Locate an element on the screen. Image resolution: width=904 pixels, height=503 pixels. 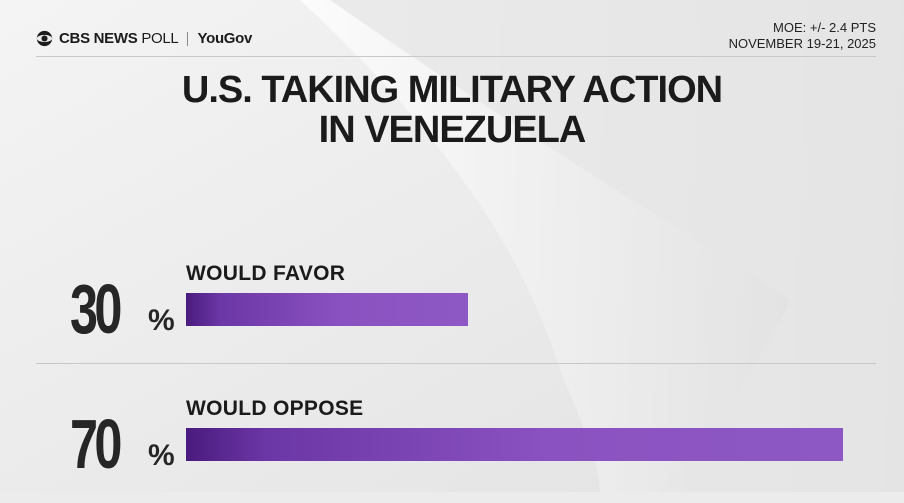
title-line-2: IN VENEZUELA is located at coordinates (452, 130).